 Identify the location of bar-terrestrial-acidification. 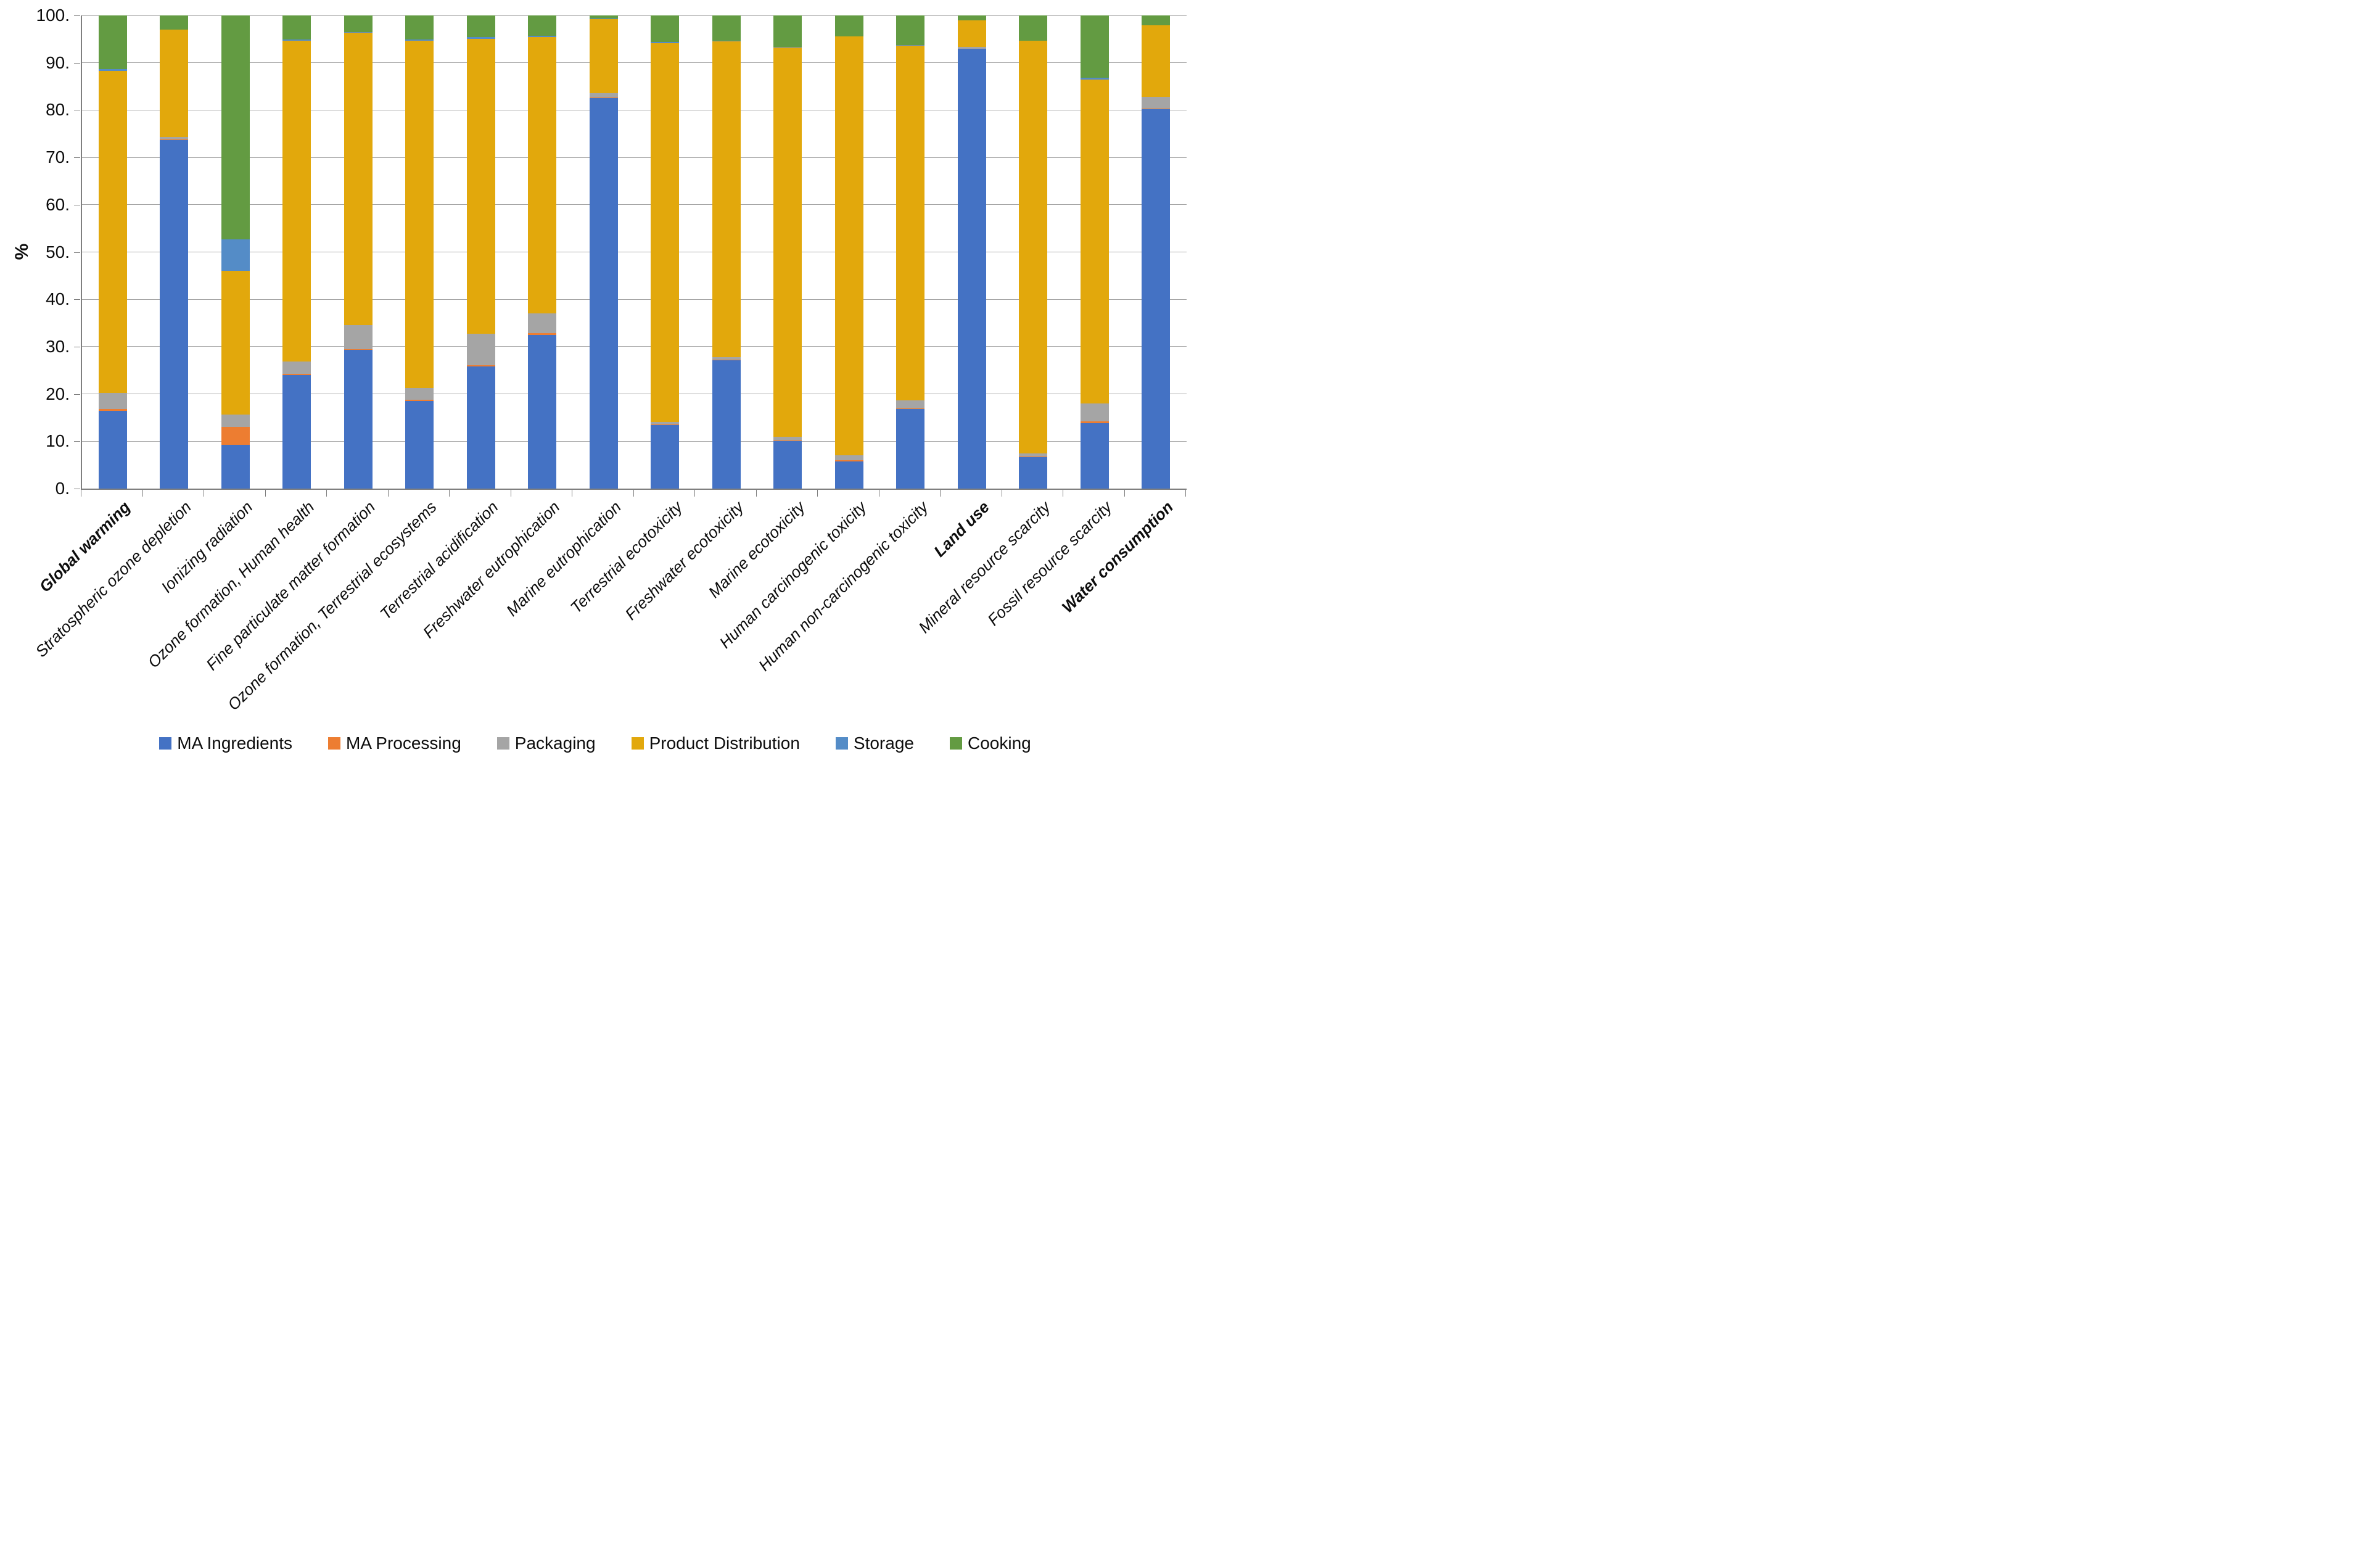
(480, 252).